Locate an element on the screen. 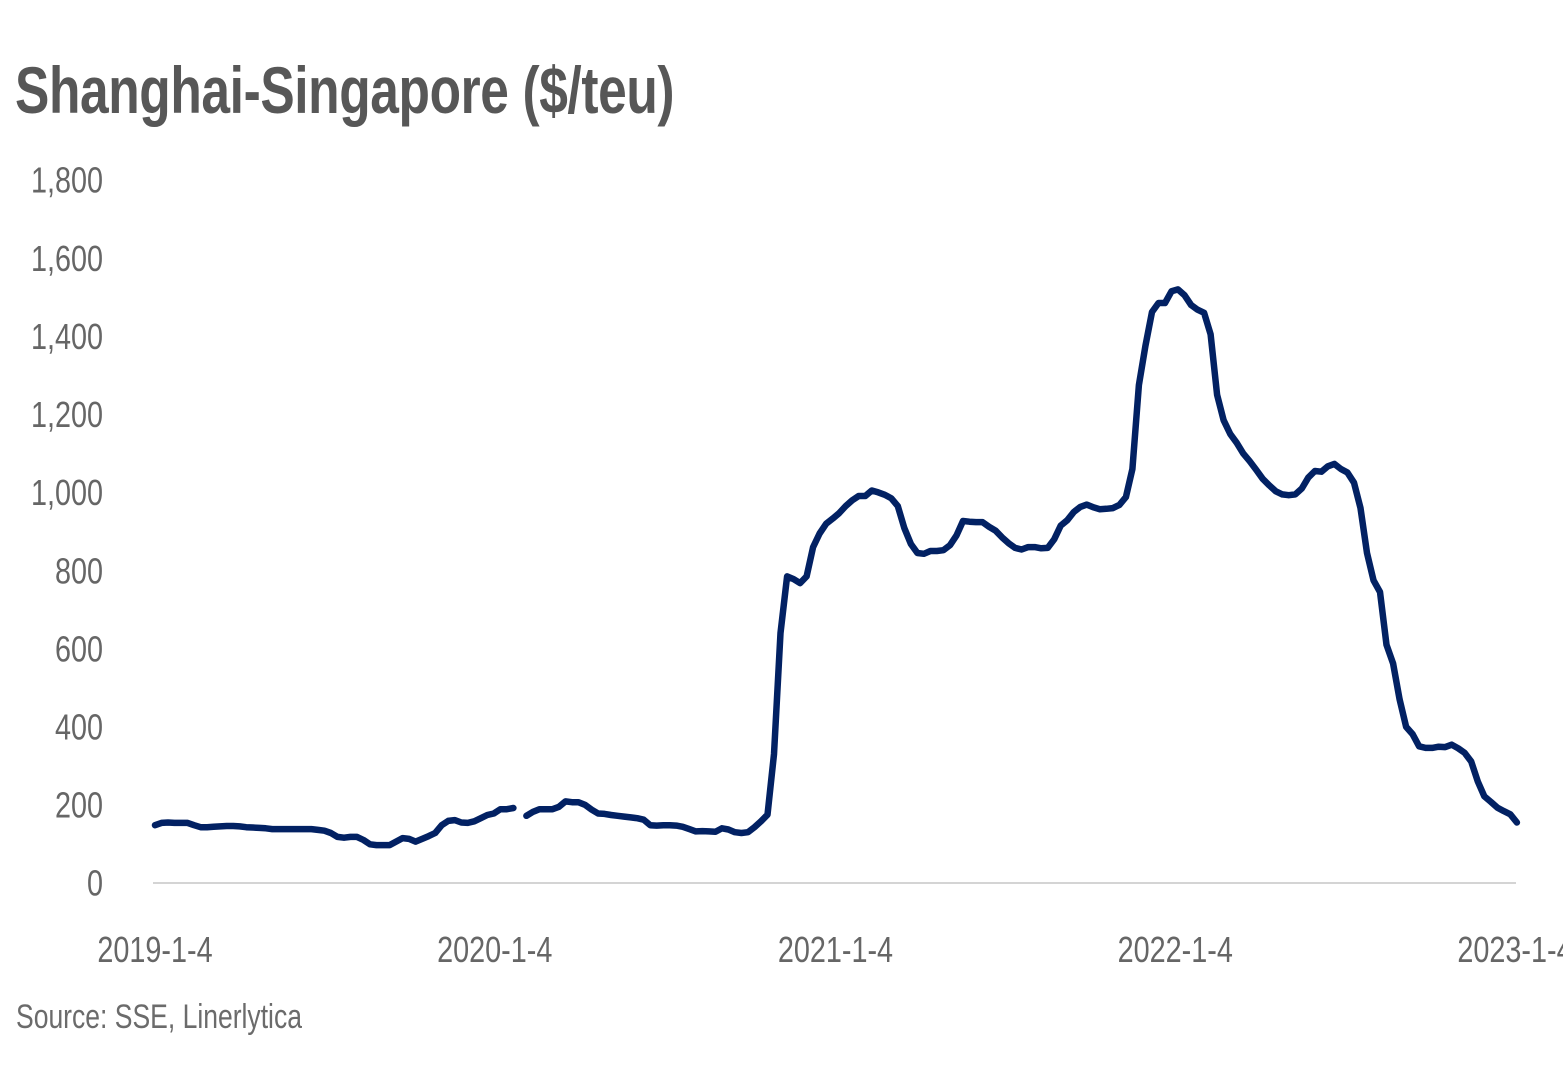 Image resolution: width=1563 pixels, height=1071 pixels. y-tick-label: 800 is located at coordinates (79, 570).